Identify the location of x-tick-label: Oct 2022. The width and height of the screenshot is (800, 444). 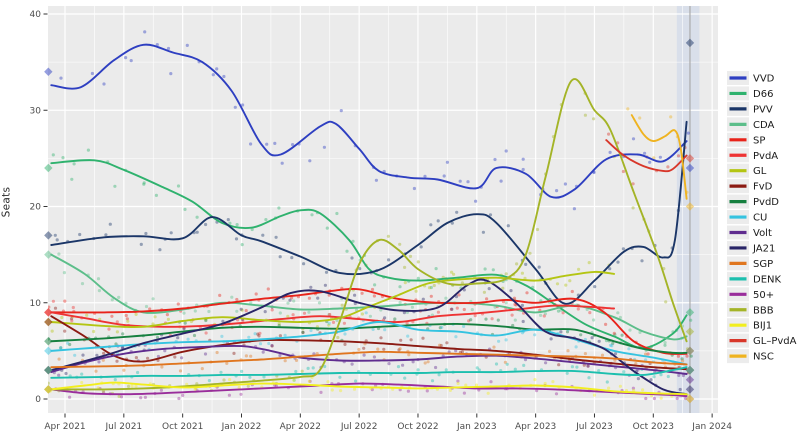
(417, 427).